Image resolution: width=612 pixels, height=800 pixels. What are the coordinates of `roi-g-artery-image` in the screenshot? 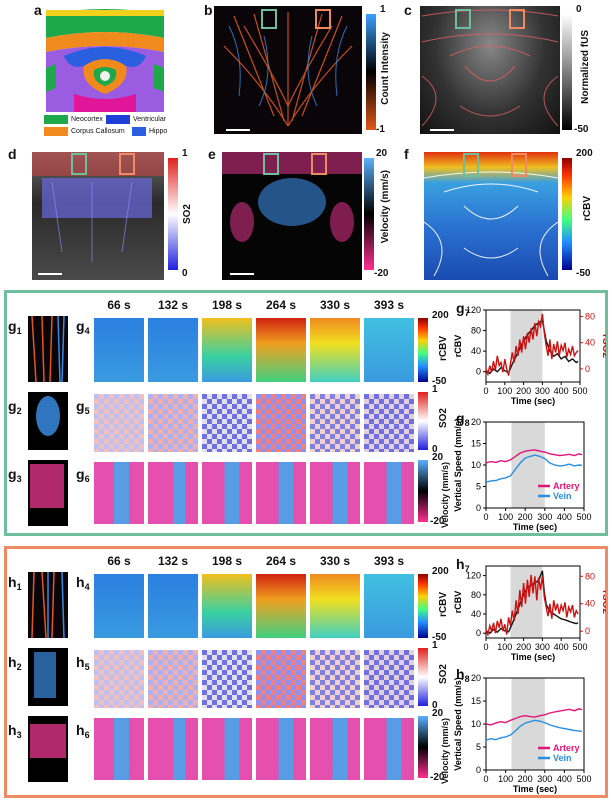 It's located at (48, 493).